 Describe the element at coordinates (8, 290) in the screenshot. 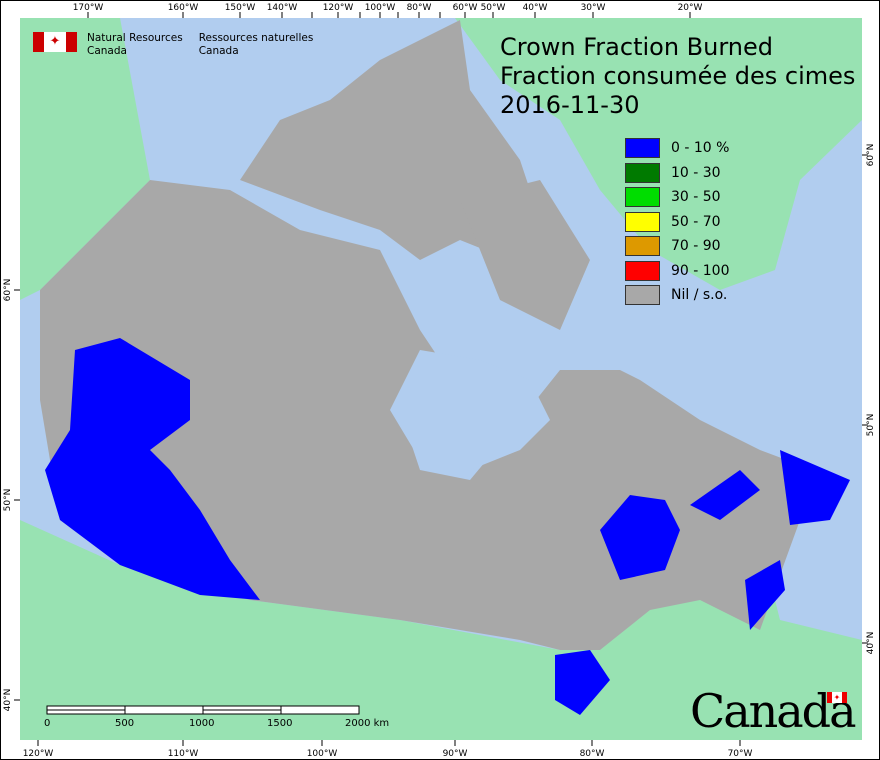

I see `axis-label-left: 60°N` at that location.